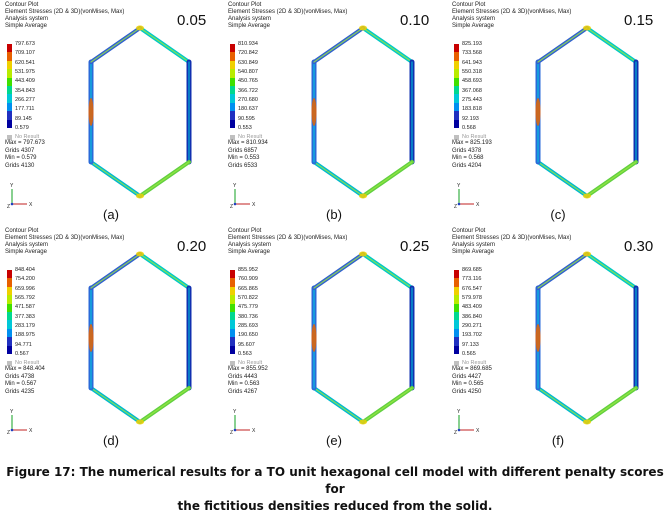  Describe the element at coordinates (25, 90) in the screenshot. I see `legend-tick-label: 354.843` at that location.